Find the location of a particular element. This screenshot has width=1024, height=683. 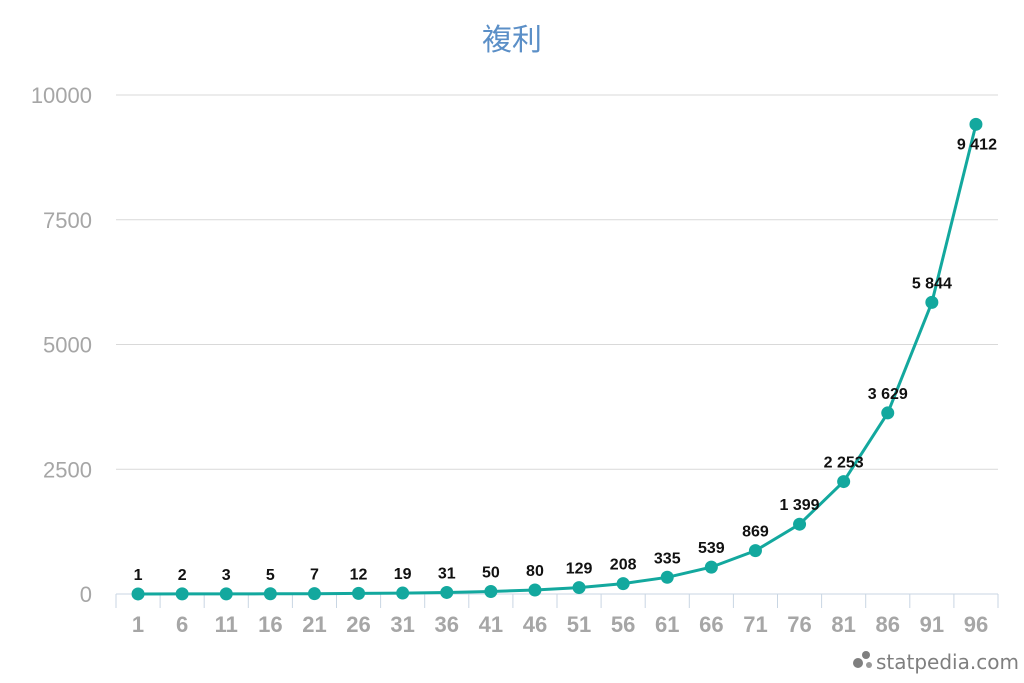

y-tick-label: 10000 is located at coordinates (61, 95).